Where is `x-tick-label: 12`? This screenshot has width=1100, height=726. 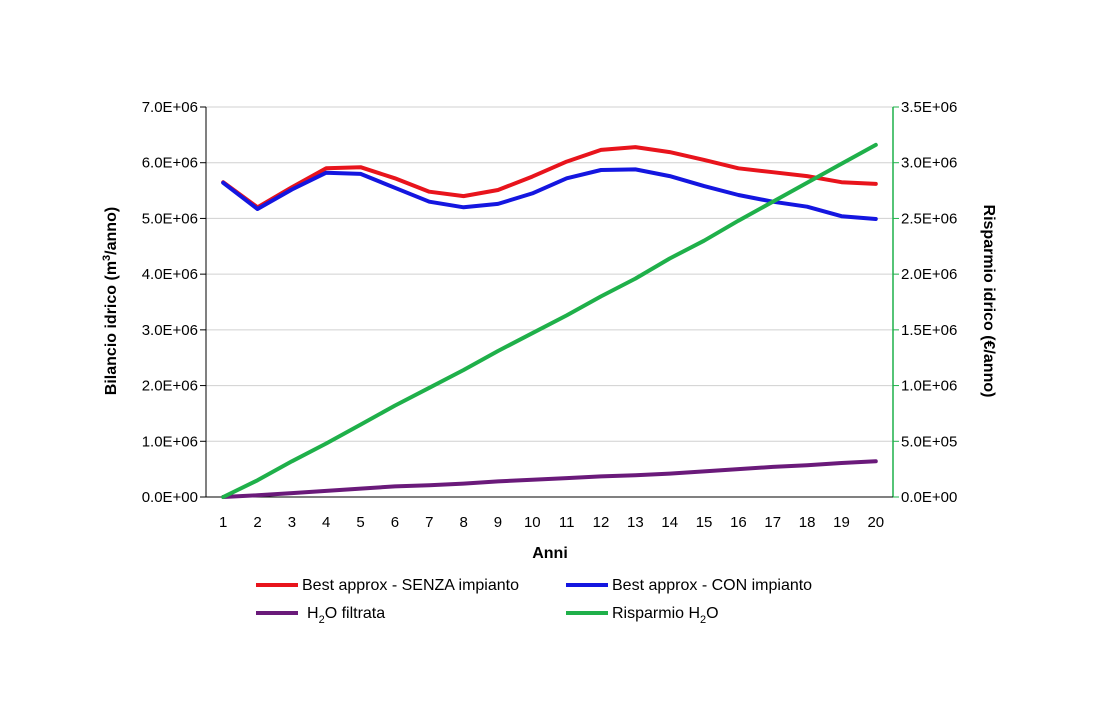 x-tick-label: 12 is located at coordinates (601, 522).